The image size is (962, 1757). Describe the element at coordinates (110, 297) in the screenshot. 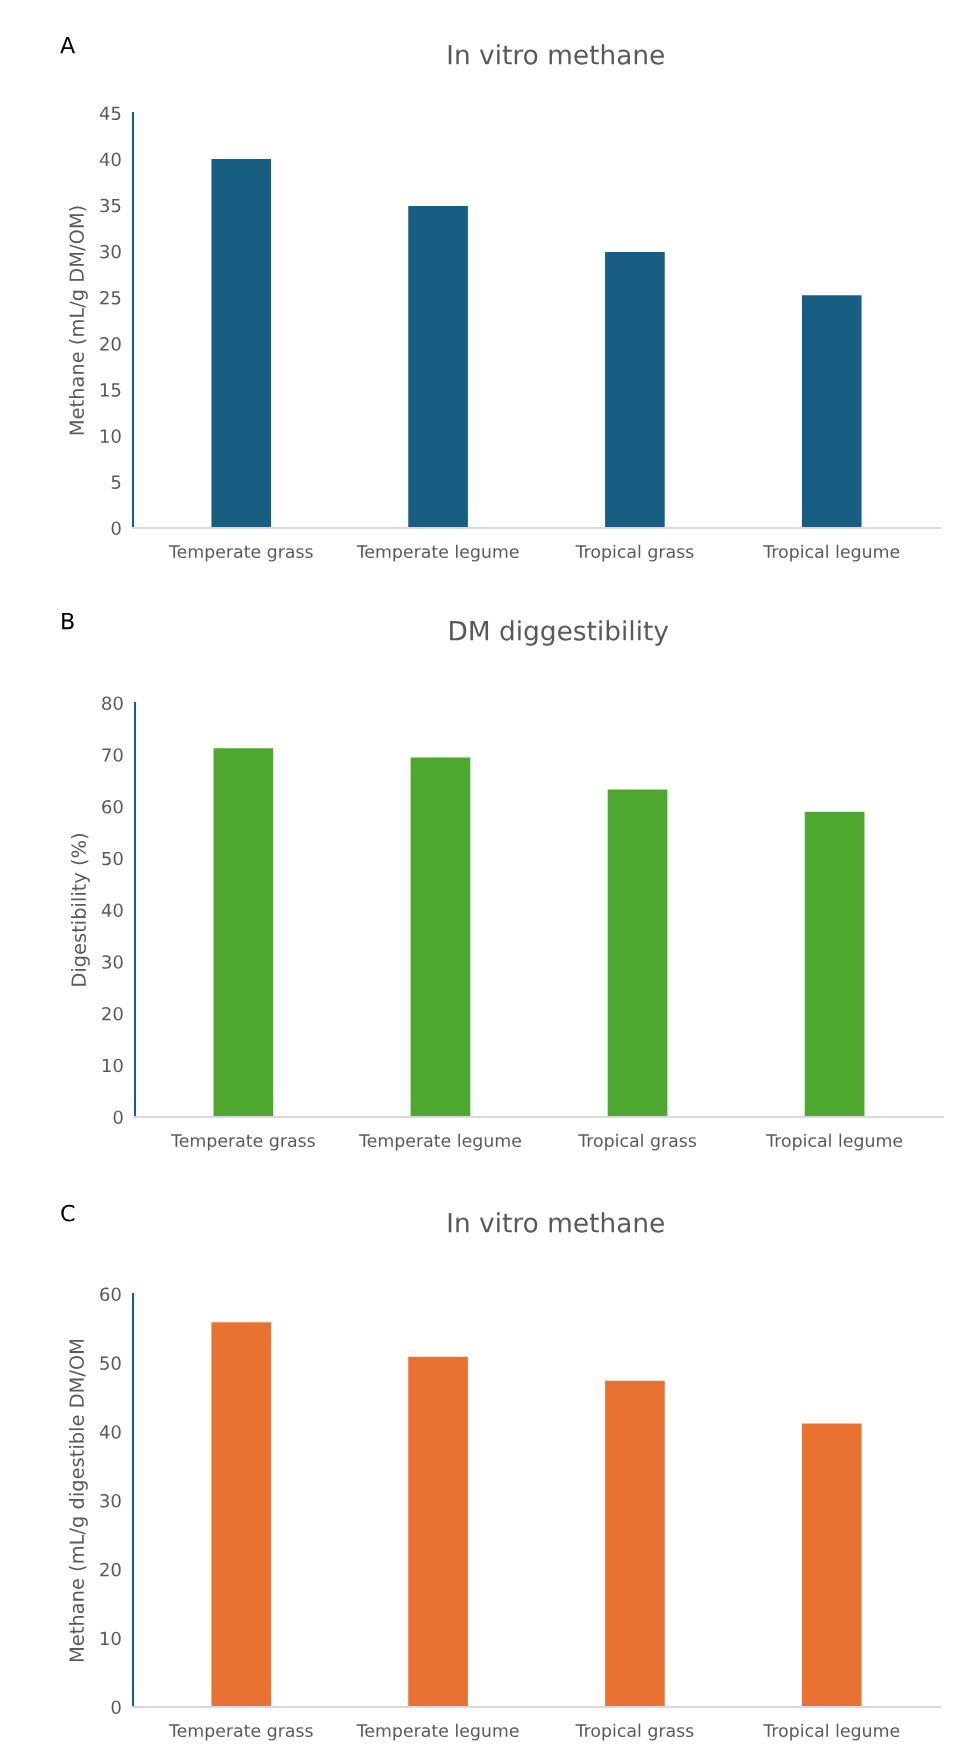

I see `y-tick-label: 25` at that location.